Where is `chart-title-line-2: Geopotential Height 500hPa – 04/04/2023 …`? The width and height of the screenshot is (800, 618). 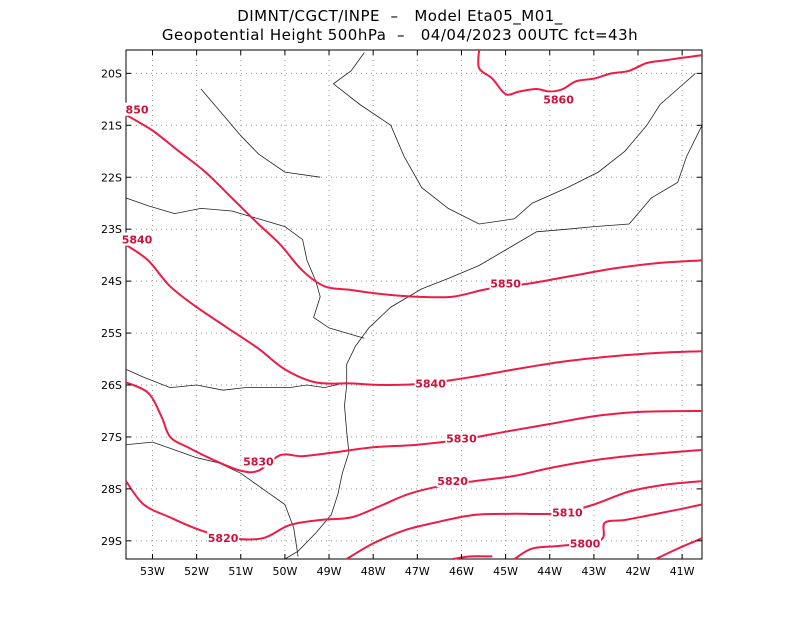 chart-title-line-2: Geopotential Height 500hPa – 04/04/2023 … is located at coordinates (400, 35).